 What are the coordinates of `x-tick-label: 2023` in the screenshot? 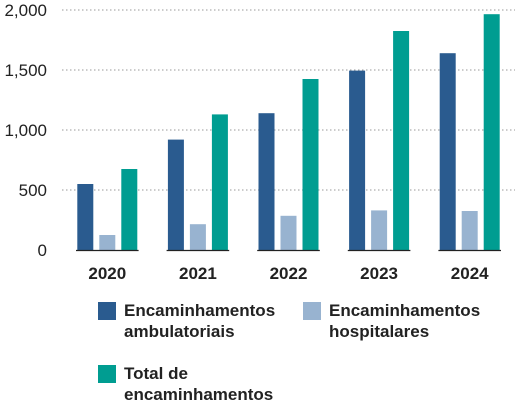 It's located at (379, 273).